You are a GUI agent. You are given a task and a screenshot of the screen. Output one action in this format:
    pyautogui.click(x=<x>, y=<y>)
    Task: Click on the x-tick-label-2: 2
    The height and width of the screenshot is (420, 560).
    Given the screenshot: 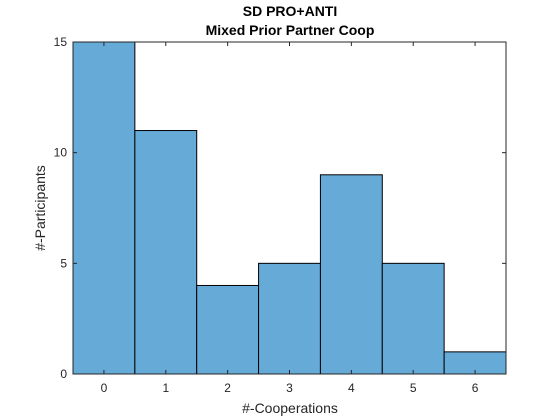 What is the action you would take?
    pyautogui.click(x=227, y=388)
    